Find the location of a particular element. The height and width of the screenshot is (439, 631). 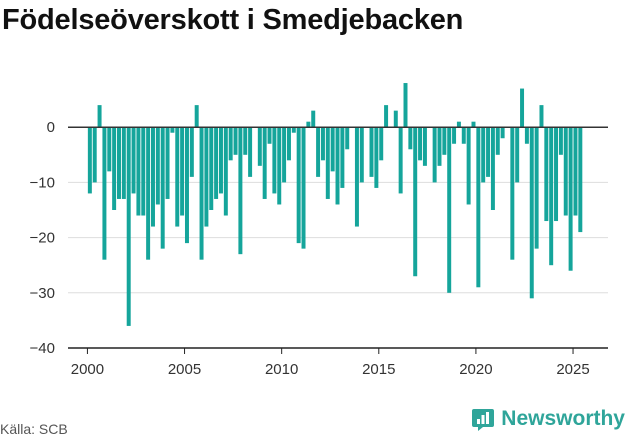

x-tick-label: 2025 is located at coordinates (572, 369).